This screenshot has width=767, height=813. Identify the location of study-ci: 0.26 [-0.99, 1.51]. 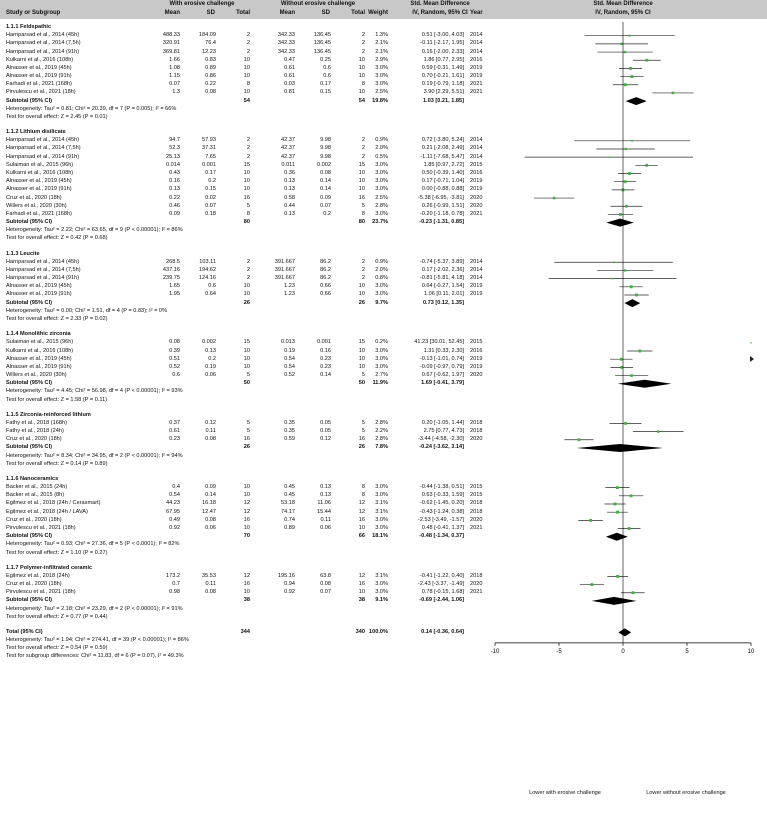
(442, 205).